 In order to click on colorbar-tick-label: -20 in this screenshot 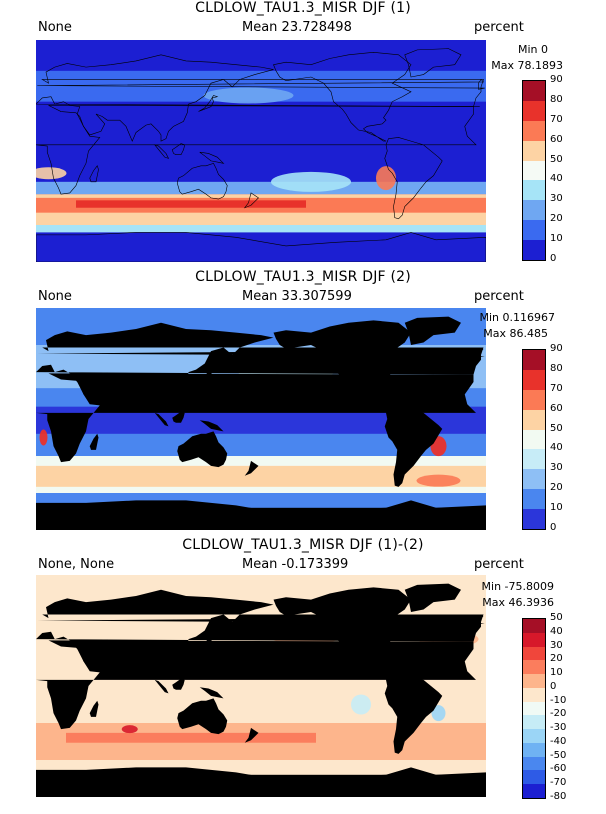, I will do `click(558, 714)`.